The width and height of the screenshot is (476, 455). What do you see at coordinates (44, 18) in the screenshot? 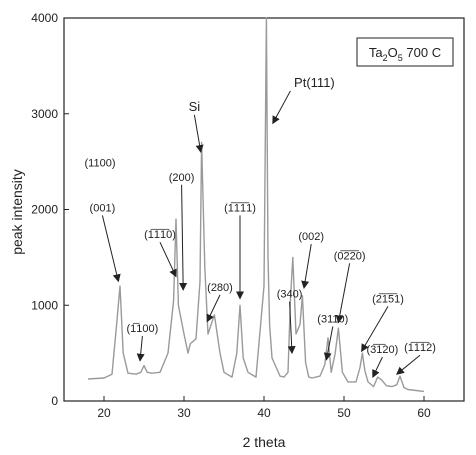
I see `y-tick-label: 4000` at bounding box center [44, 18].